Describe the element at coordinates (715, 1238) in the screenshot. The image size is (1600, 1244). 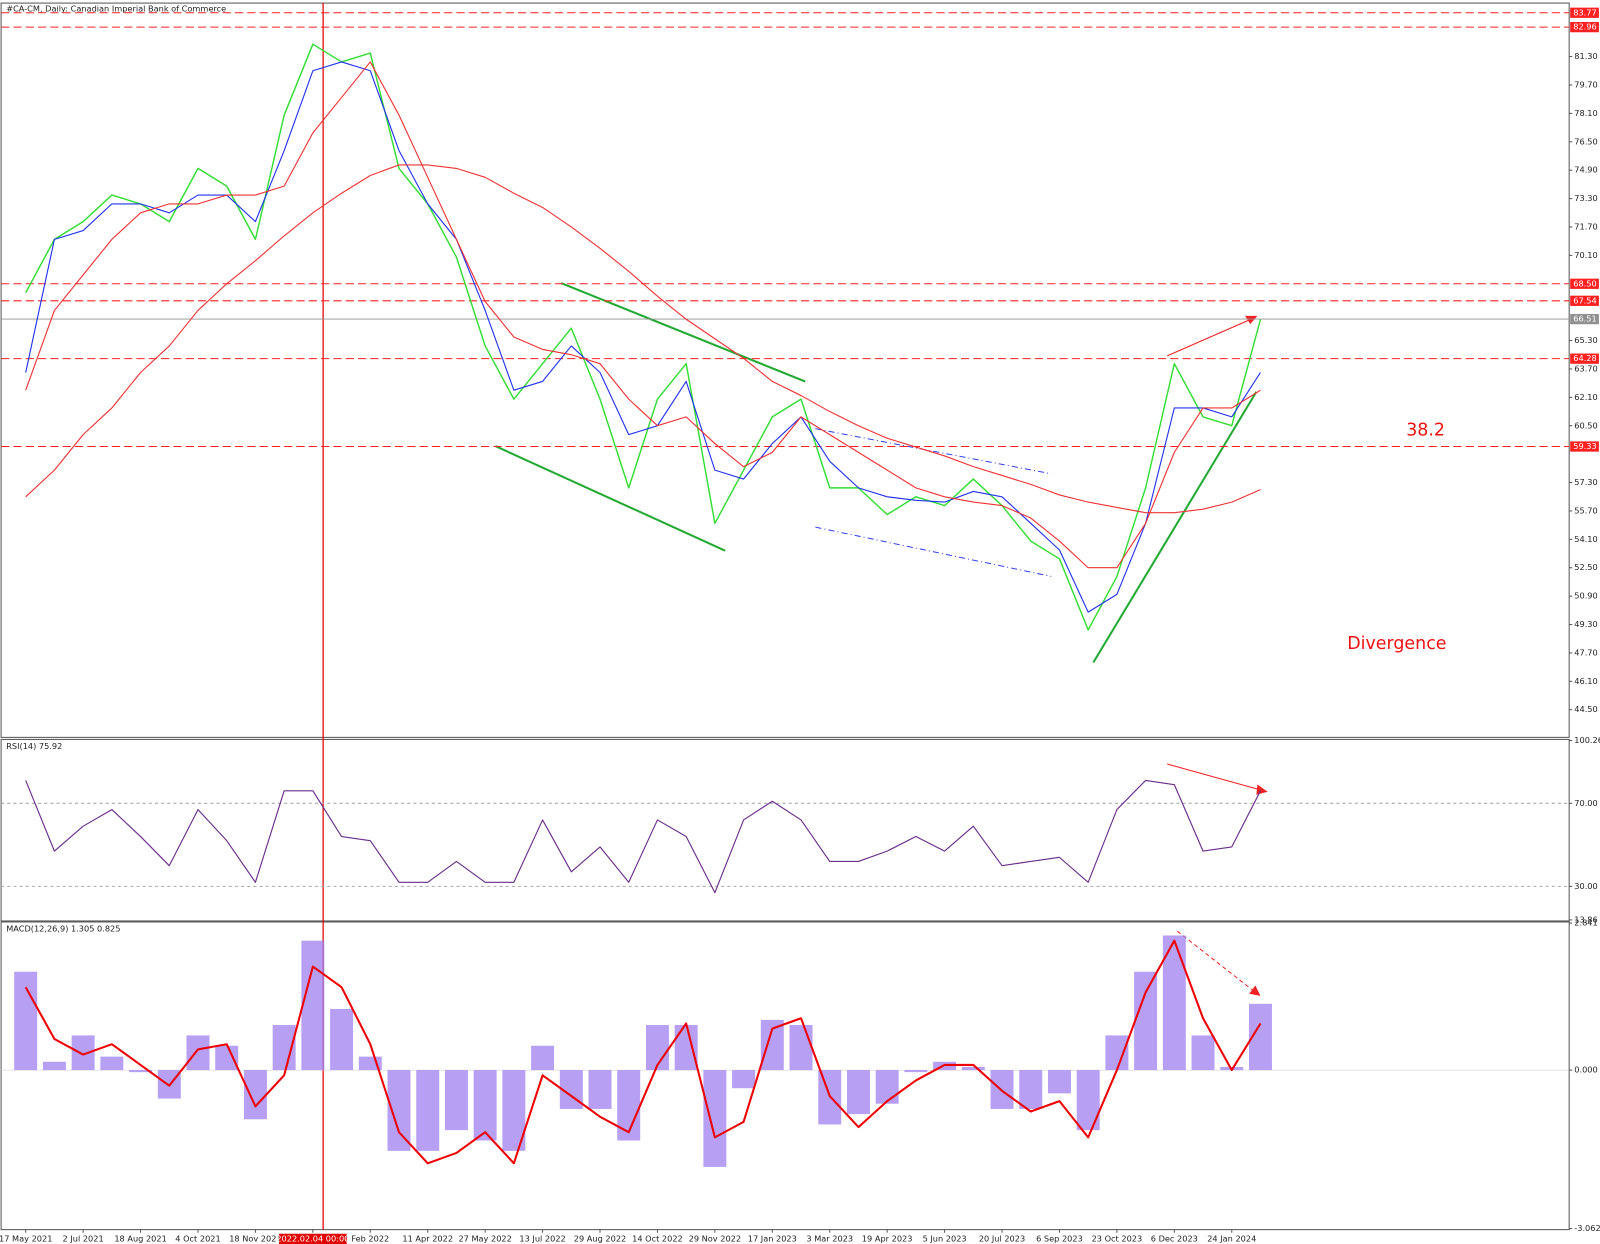
I see `x-tick-label: 29 Nov 2022` at that location.